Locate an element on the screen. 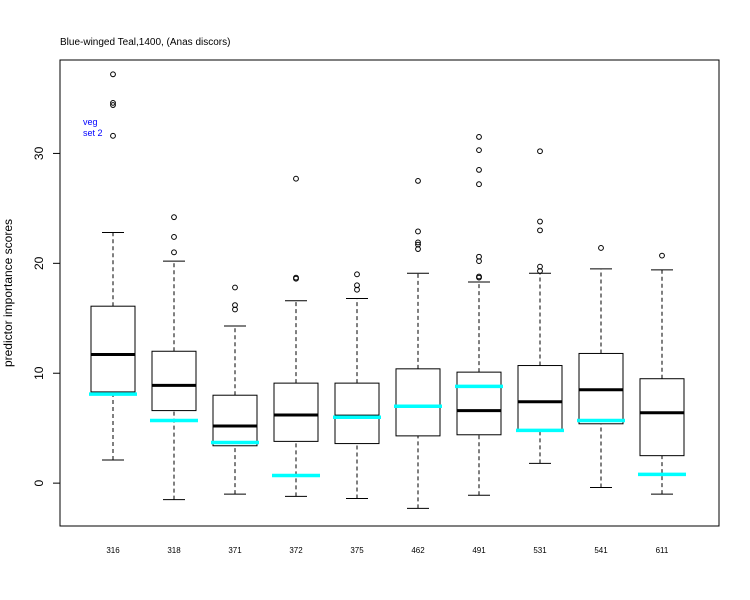 The height and width of the screenshot is (600, 750). y-axis-label: predictor importance scores is located at coordinates (8, 293).